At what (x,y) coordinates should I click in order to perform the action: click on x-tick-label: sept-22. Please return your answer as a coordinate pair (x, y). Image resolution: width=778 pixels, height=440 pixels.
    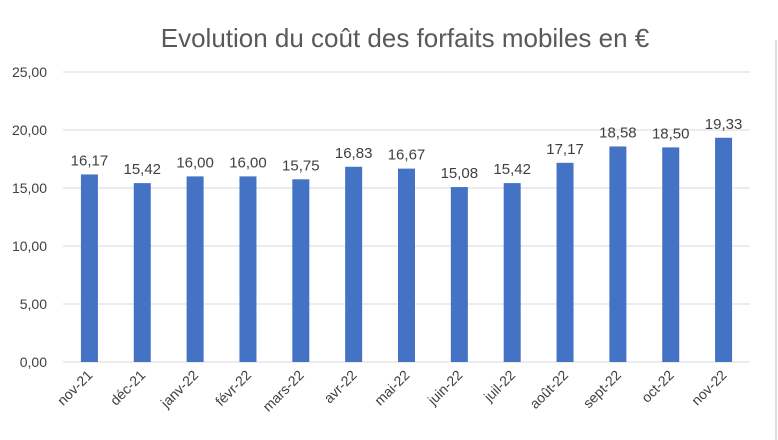
    Looking at the image, I should click on (602, 389).